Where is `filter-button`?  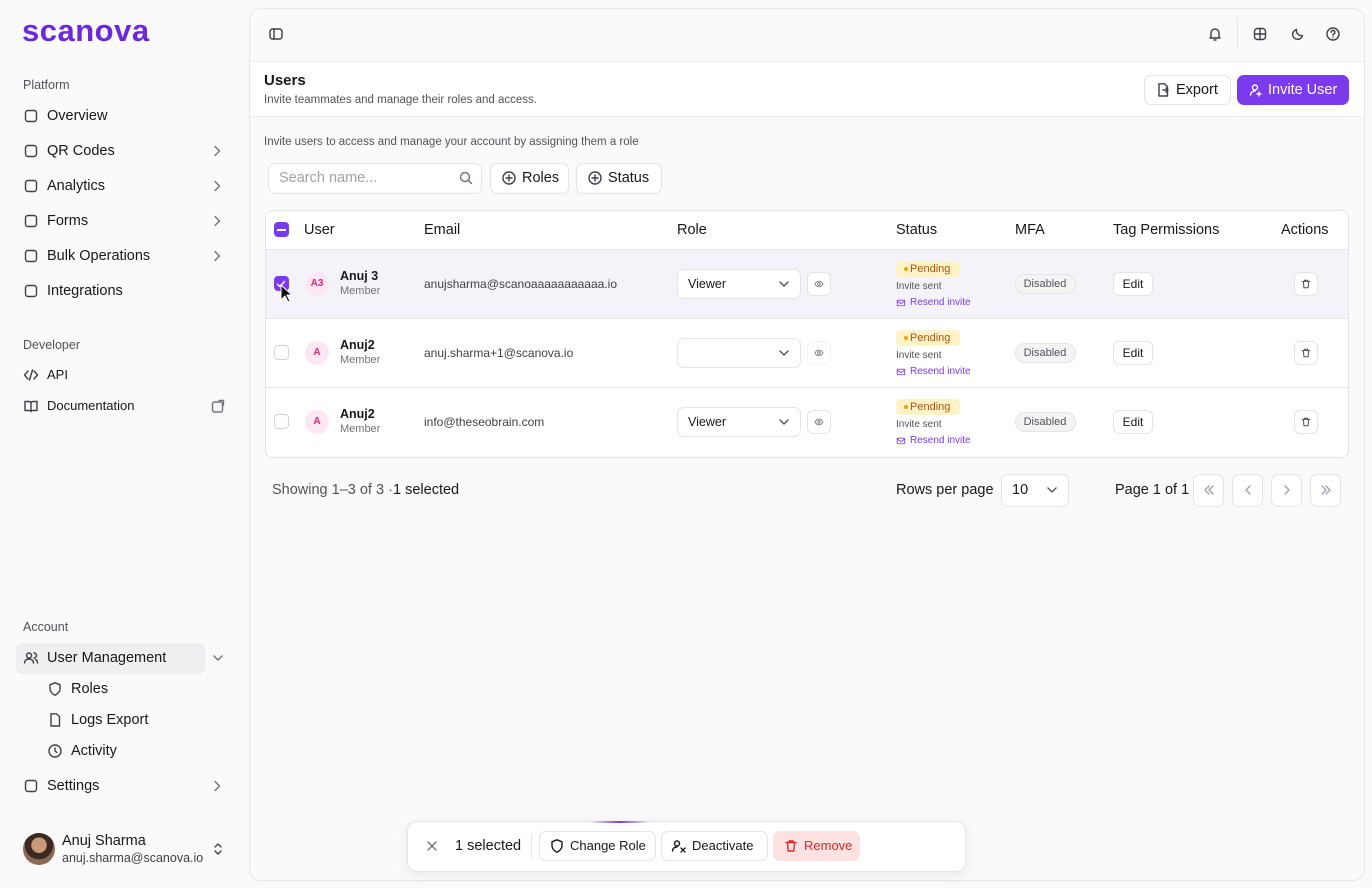
filter-button is located at coordinates (619, 178).